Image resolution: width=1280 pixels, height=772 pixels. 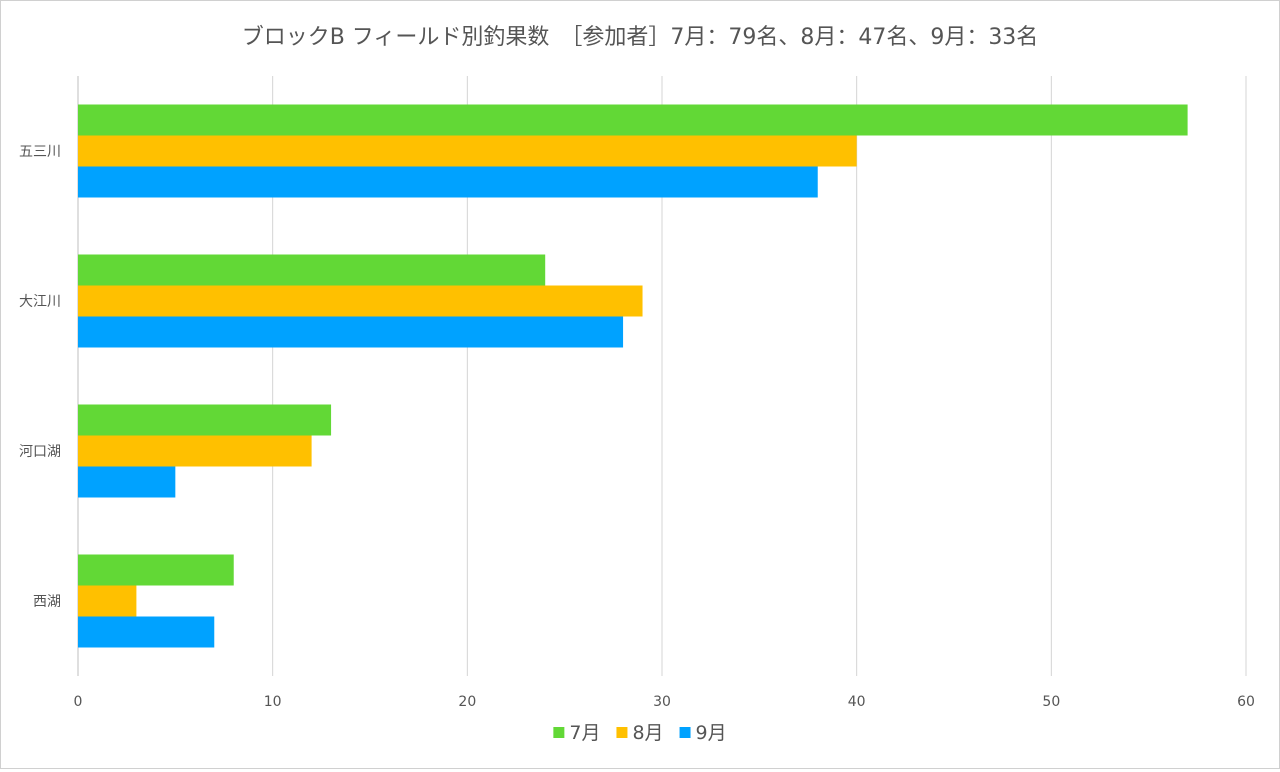 I want to click on x-tick-label: 40, so click(x=857, y=702).